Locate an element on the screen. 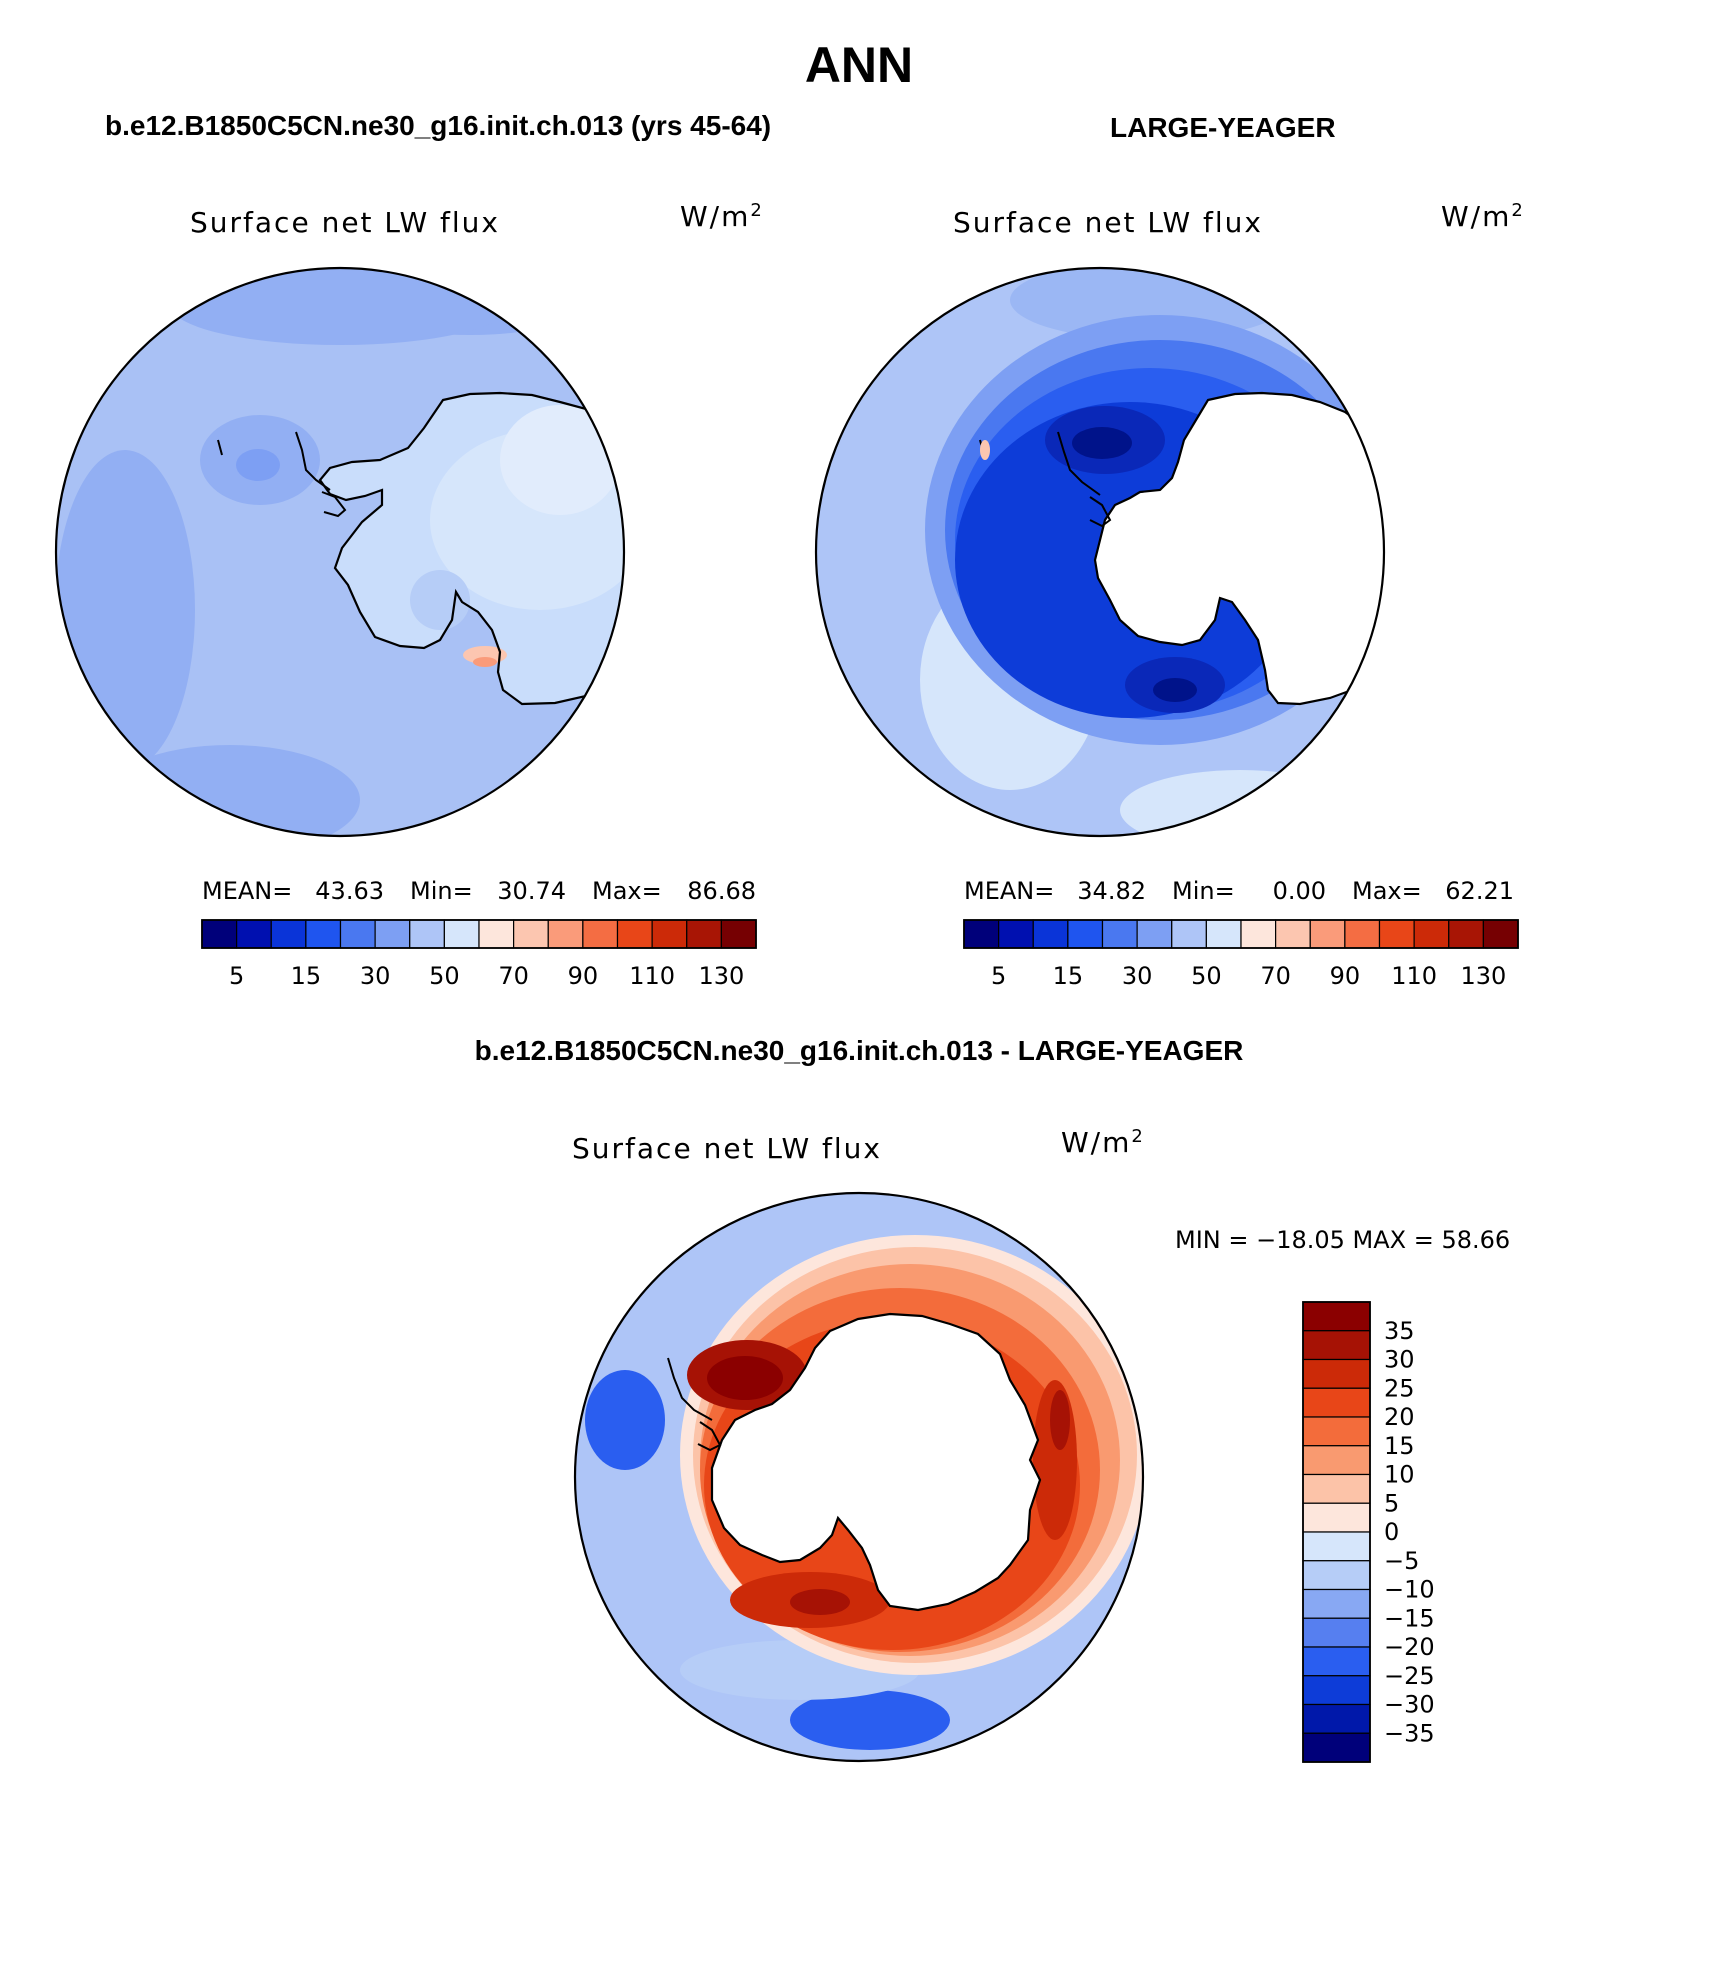 The height and width of the screenshot is (1972, 1710). obs-colorbar-tick-label: 130 is located at coordinates (1483, 976).